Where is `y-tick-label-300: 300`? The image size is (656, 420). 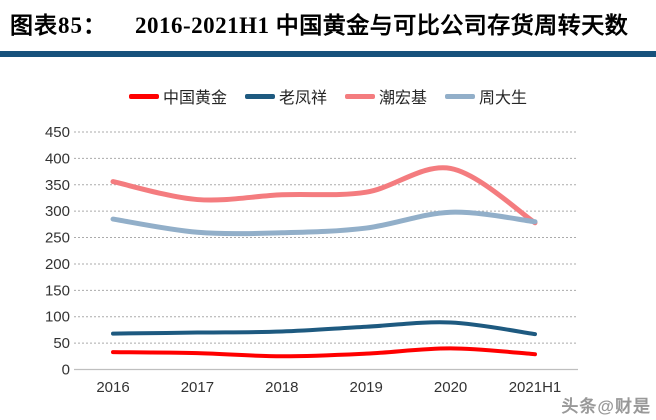 y-tick-label-300: 300 is located at coordinates (57, 211).